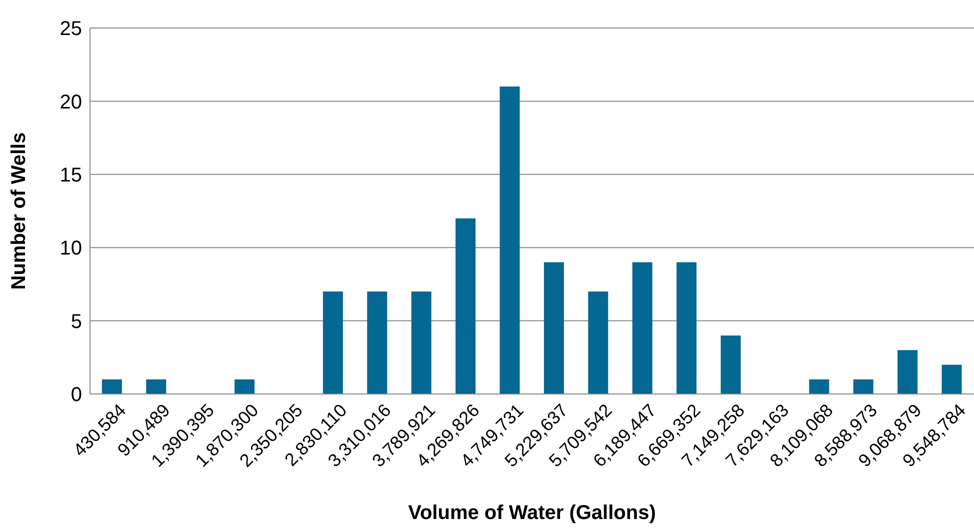 The image size is (974, 529). Describe the element at coordinates (76, 395) in the screenshot. I see `y-tick-label: 0` at that location.